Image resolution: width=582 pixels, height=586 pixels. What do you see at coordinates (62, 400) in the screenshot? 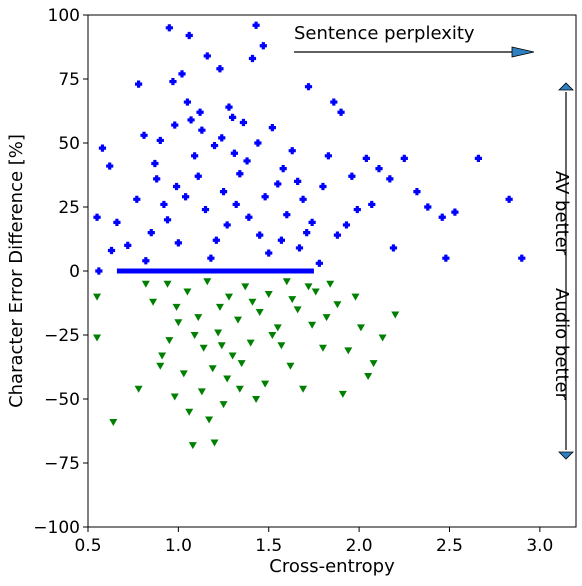
I see `y-tick-label: −50` at bounding box center [62, 400].